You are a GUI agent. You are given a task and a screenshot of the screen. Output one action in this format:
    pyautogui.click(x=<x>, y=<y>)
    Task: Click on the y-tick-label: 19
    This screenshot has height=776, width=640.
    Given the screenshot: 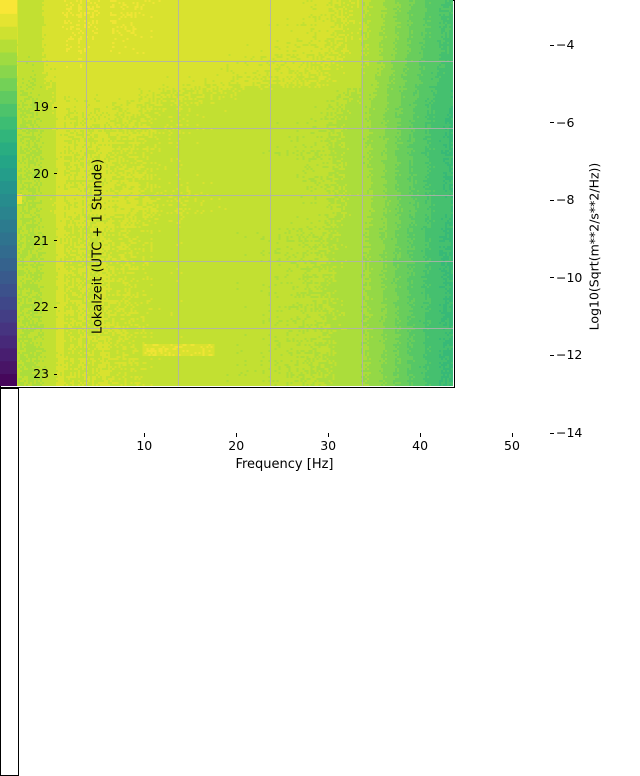 What is the action you would take?
    pyautogui.click(x=41, y=107)
    